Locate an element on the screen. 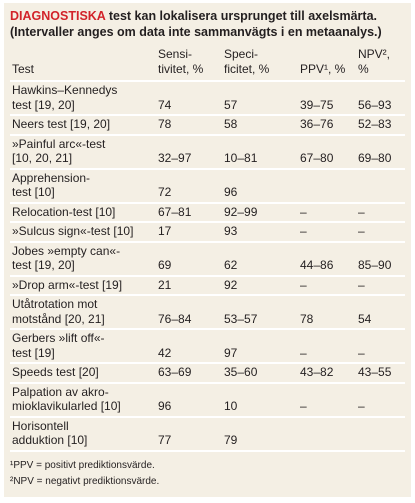 The height and width of the screenshot is (503, 415). cell-value: 44–86 is located at coordinates (317, 265).